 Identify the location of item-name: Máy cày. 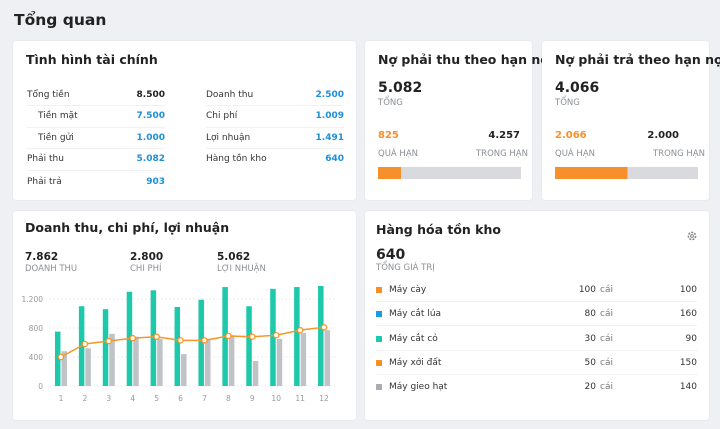
(408, 290).